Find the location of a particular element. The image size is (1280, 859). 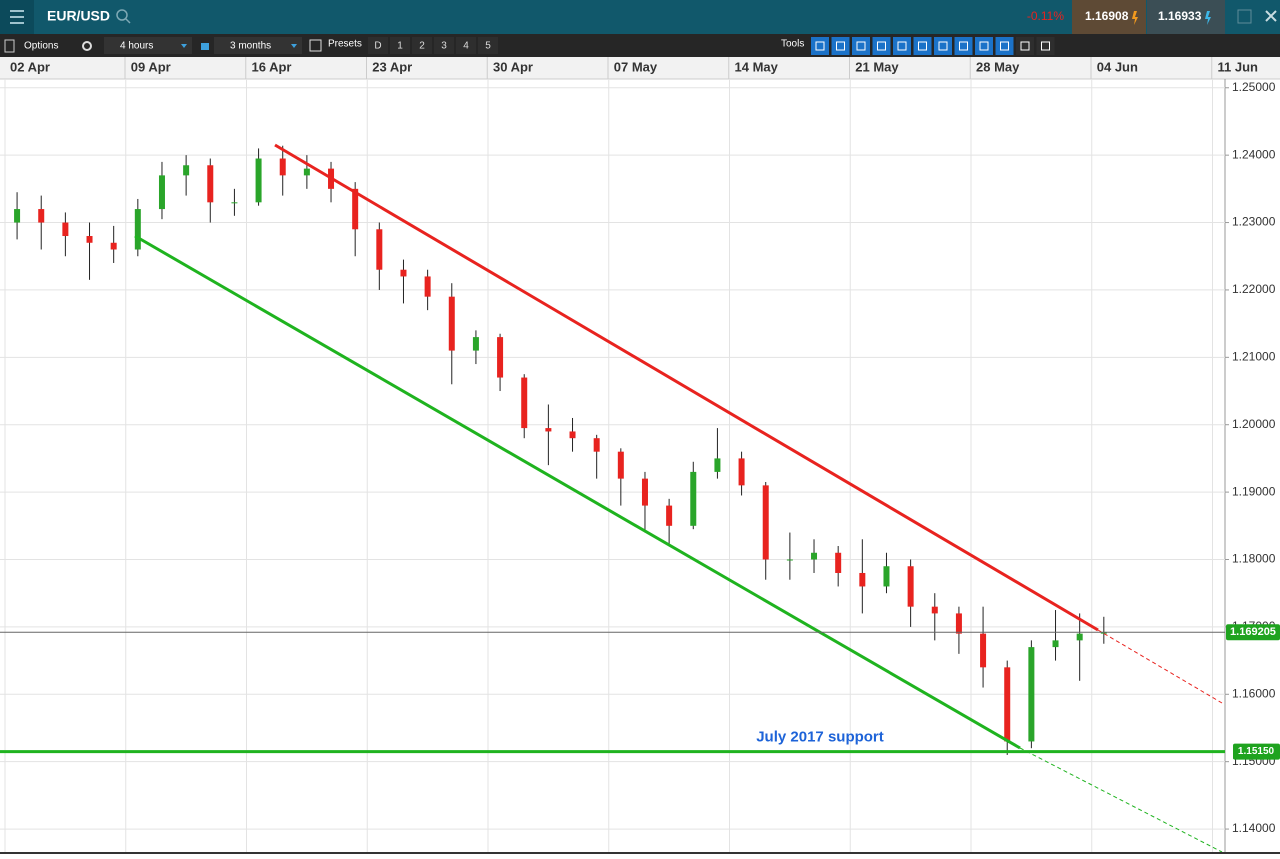

preset-label: 5 is located at coordinates (488, 46).